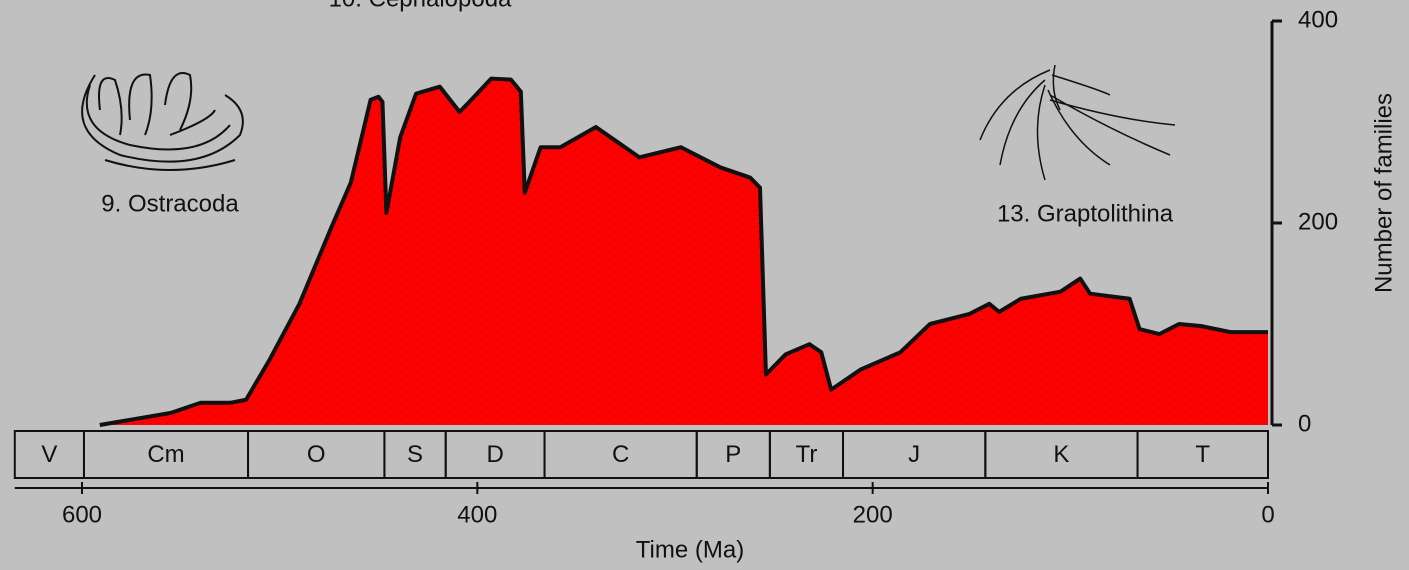 The image size is (1409, 570). Describe the element at coordinates (1061, 454) in the screenshot. I see `period-label: K` at that location.